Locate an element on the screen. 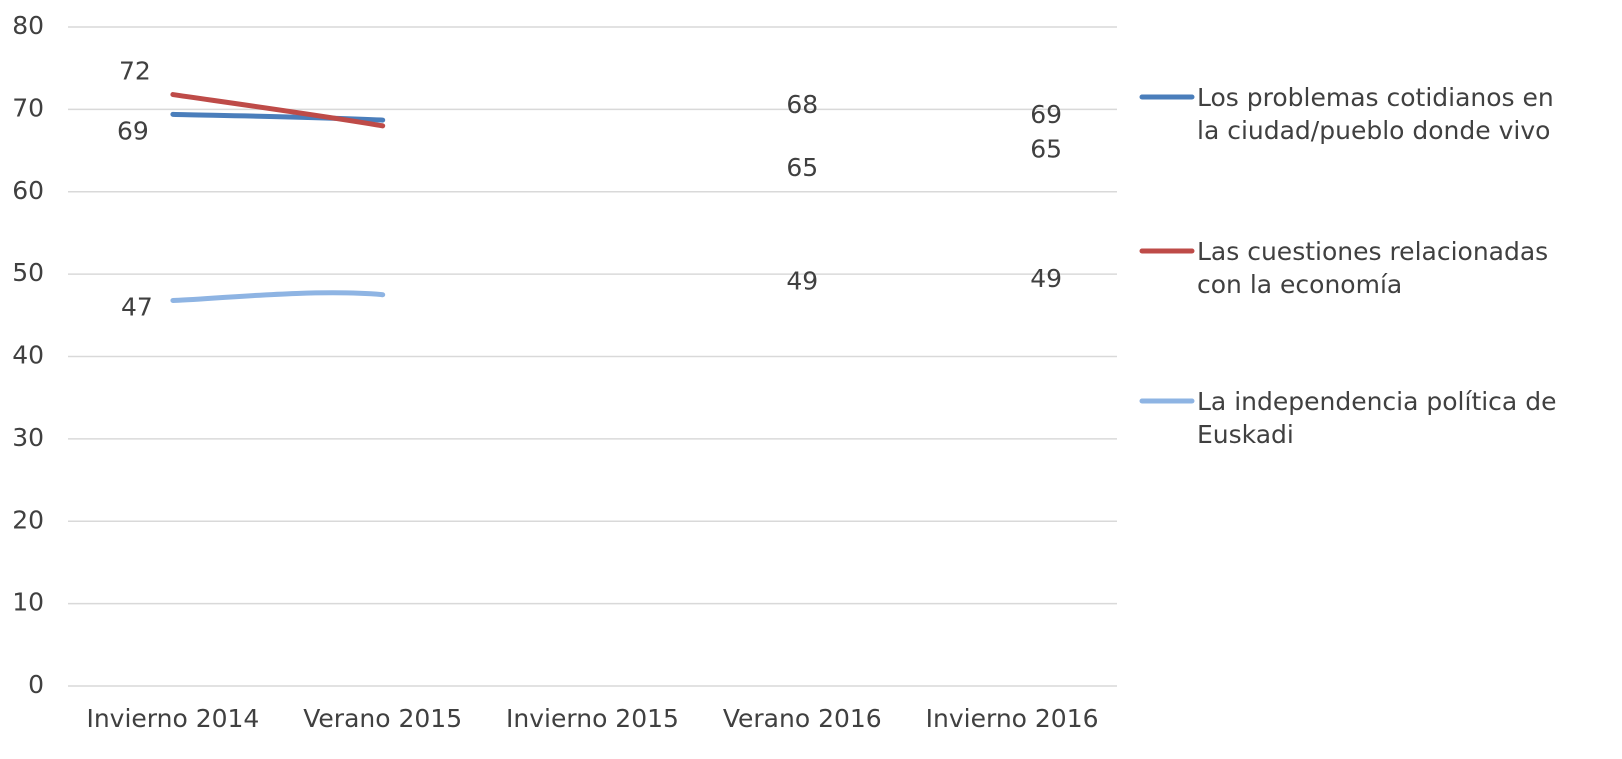 This screenshot has height=759, width=1622. y-tick-label: 20 is located at coordinates (28, 519).